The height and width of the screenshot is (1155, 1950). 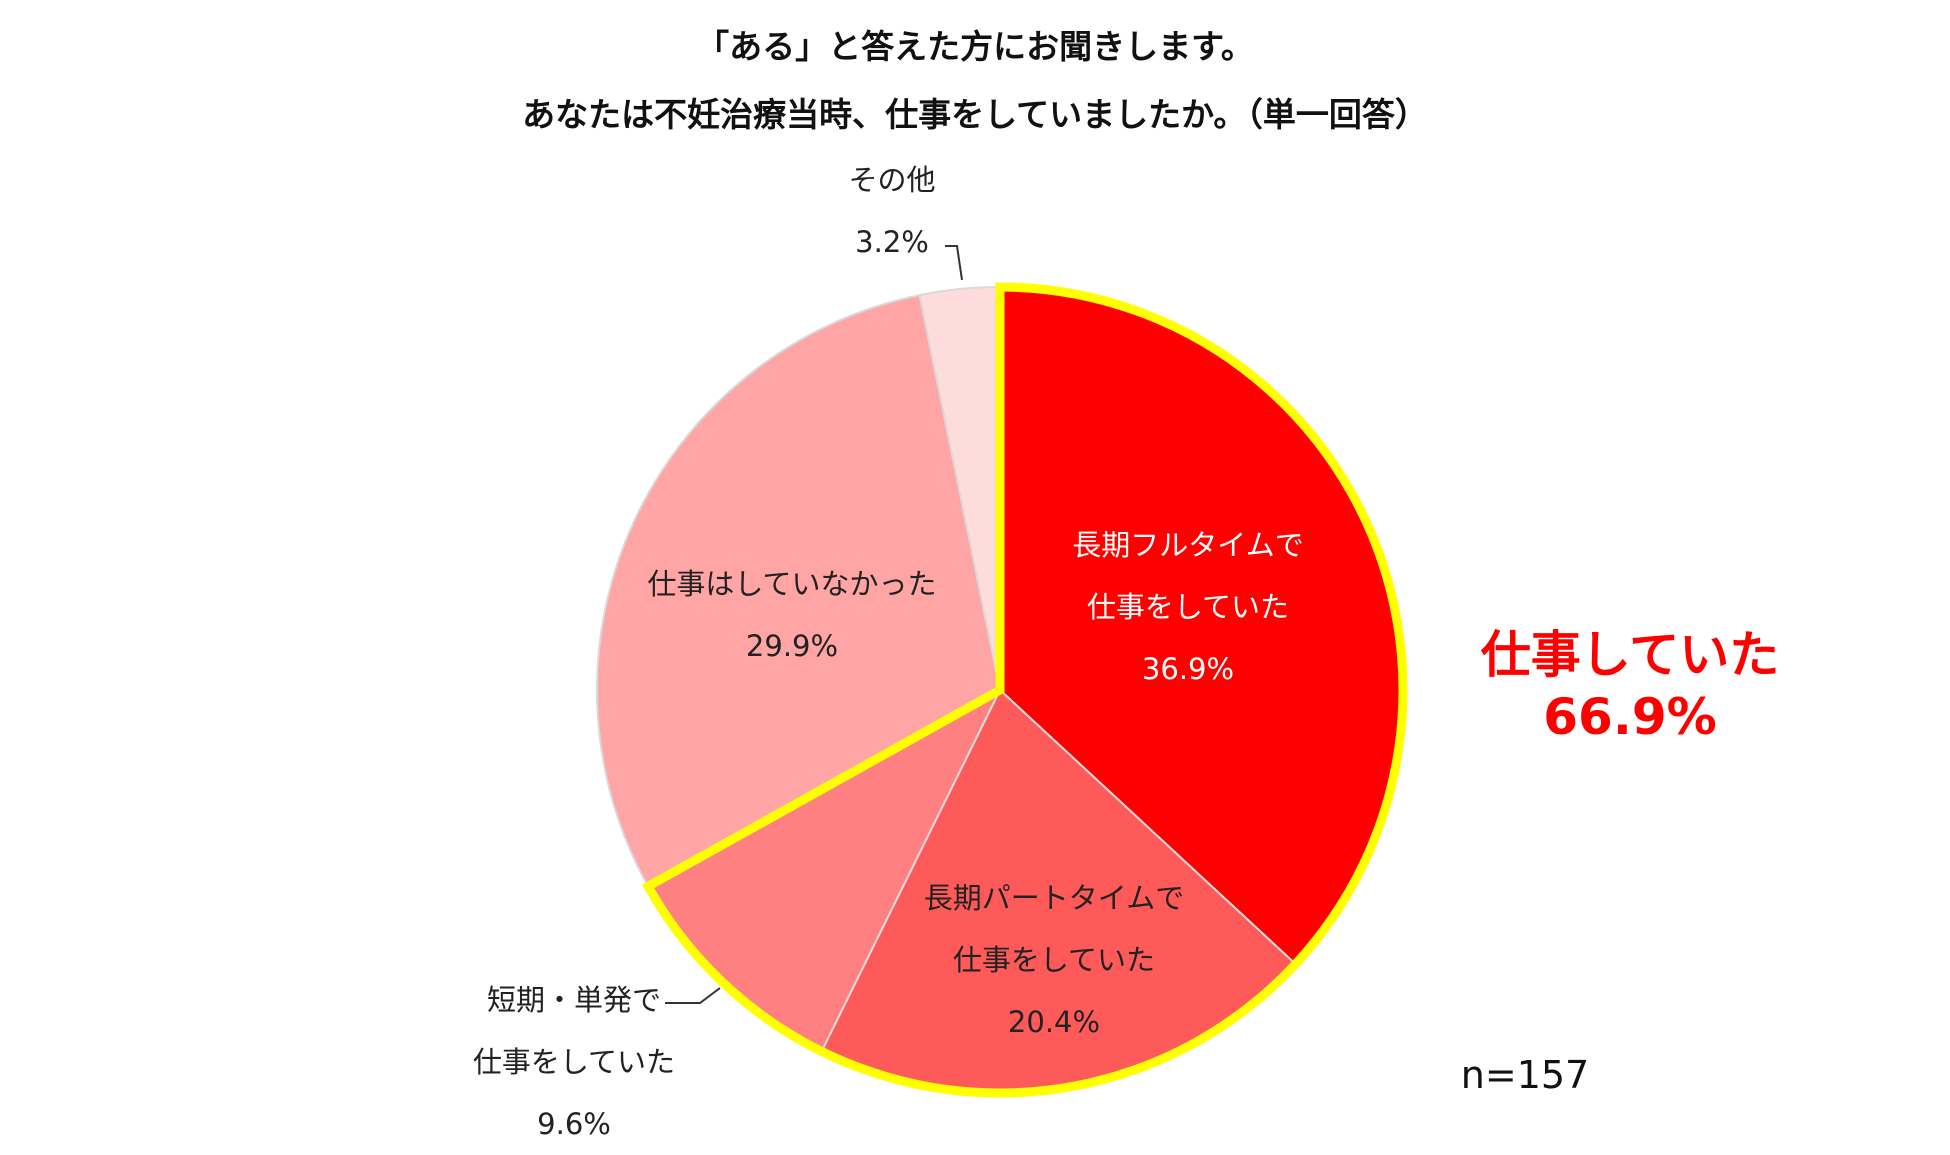 What do you see at coordinates (1187, 545) in the screenshot?
I see `slice-label-0-line-0: 長期フルタイムで` at bounding box center [1187, 545].